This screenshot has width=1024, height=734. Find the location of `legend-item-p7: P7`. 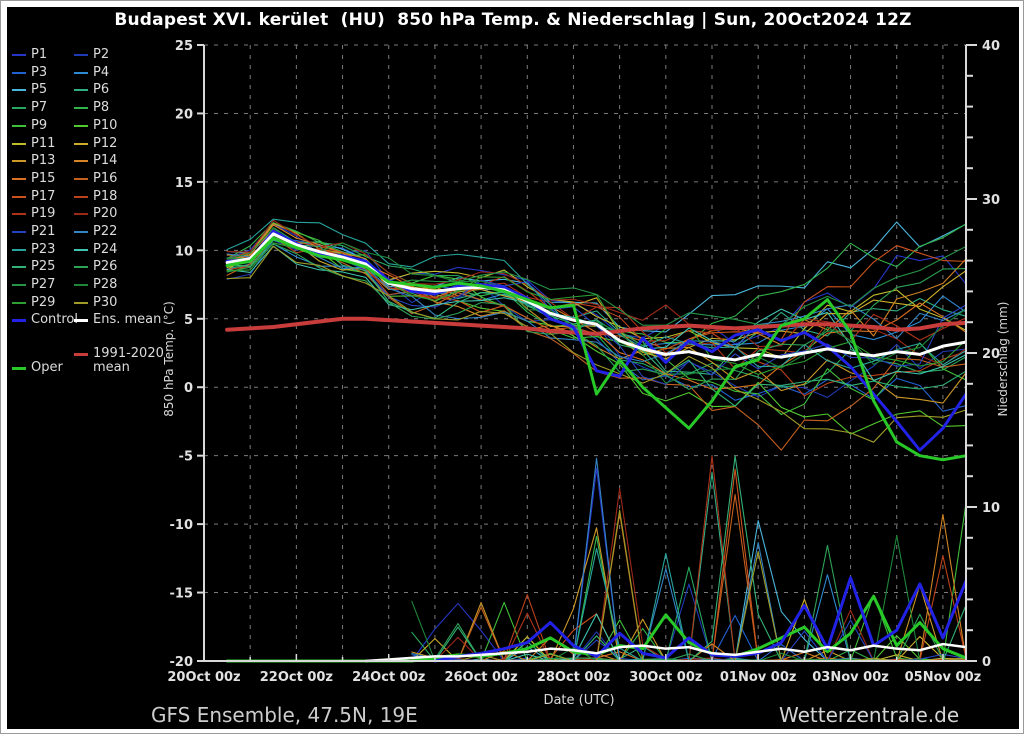

legend-item-p7: P7 is located at coordinates (29, 108).